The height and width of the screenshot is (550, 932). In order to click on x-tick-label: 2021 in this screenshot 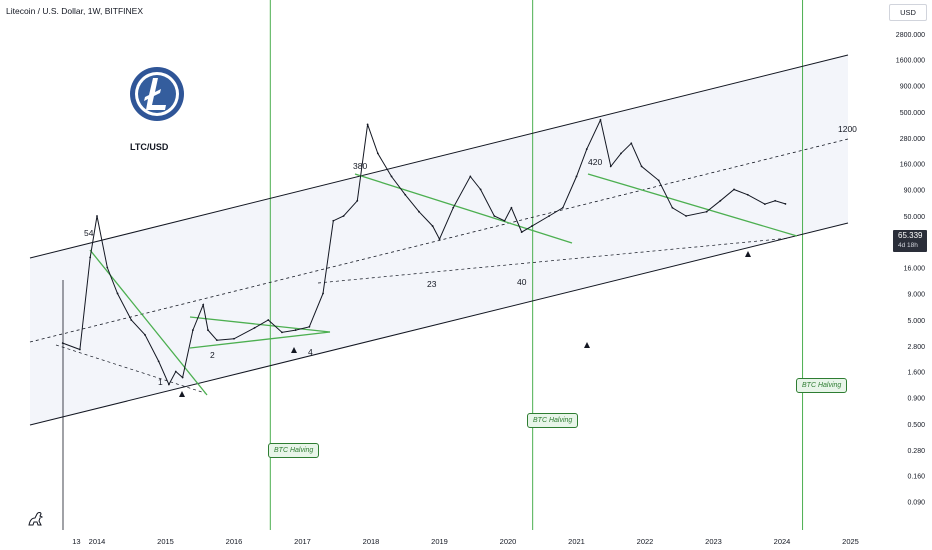, I will do `click(576, 541)`.